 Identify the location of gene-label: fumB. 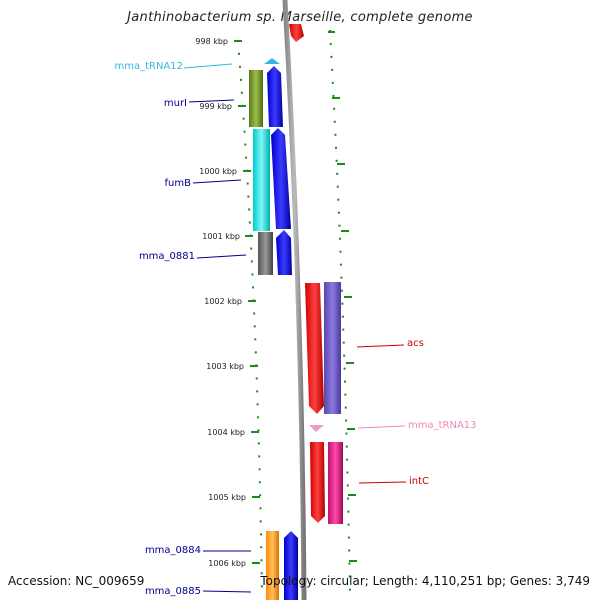
(178, 183).